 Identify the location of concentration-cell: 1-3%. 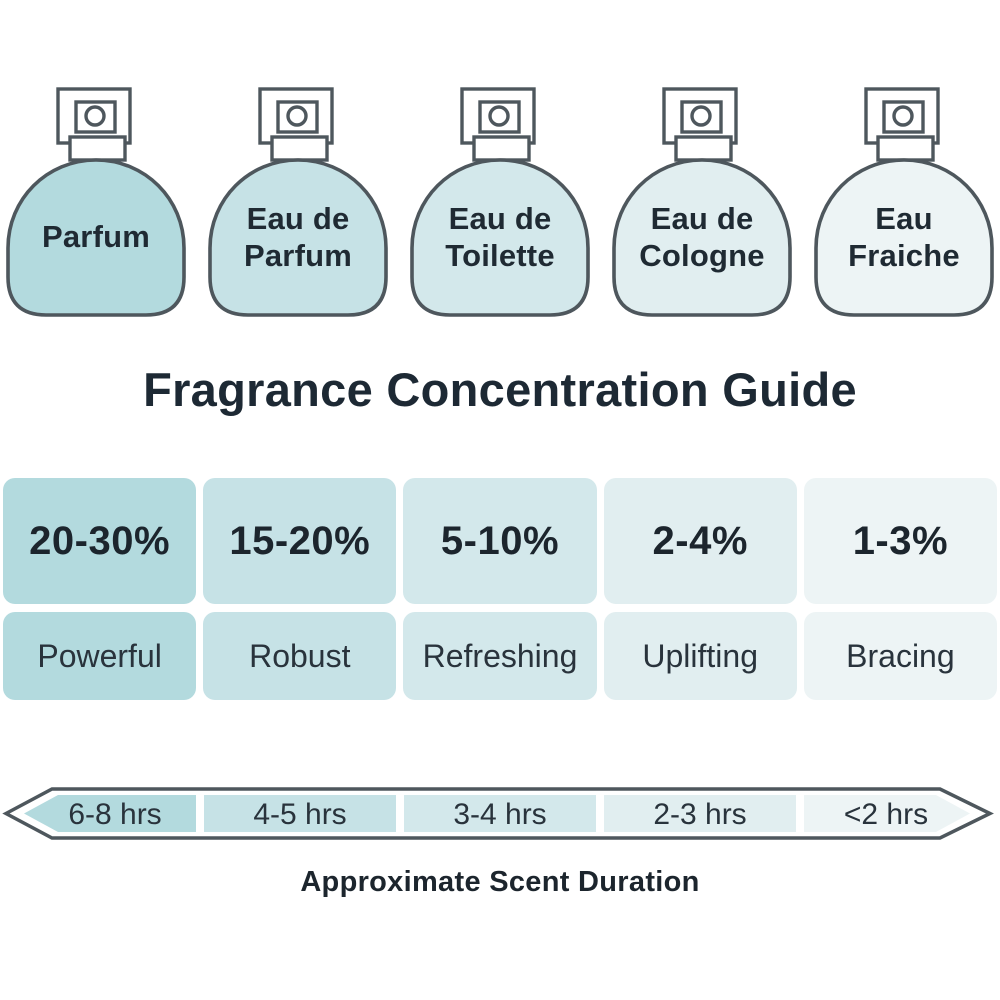
(900, 541).